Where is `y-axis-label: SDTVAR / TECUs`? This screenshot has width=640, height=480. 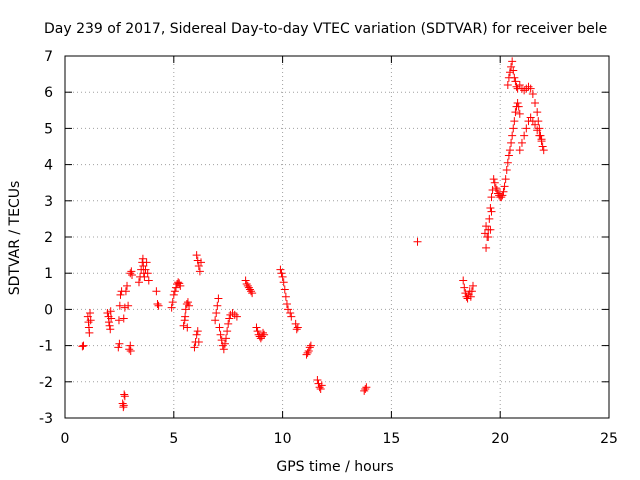
y-axis-label: SDTVAR / TECUs is located at coordinates (15, 238).